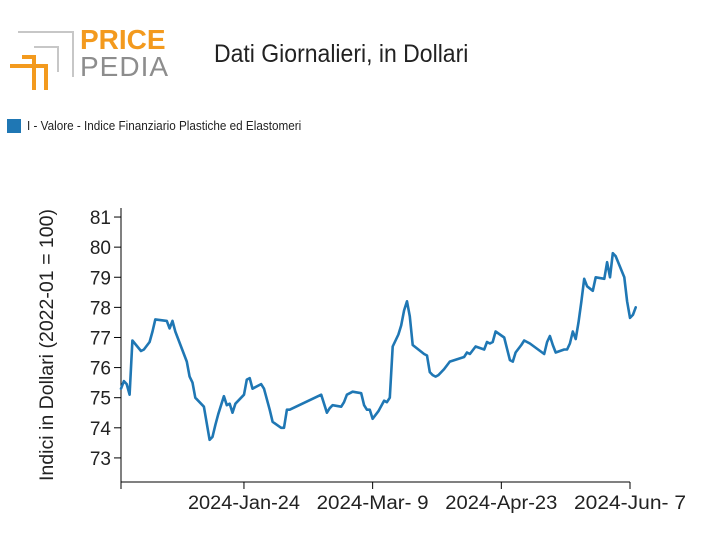  I want to click on y-tick-label: 79, so click(100, 278).